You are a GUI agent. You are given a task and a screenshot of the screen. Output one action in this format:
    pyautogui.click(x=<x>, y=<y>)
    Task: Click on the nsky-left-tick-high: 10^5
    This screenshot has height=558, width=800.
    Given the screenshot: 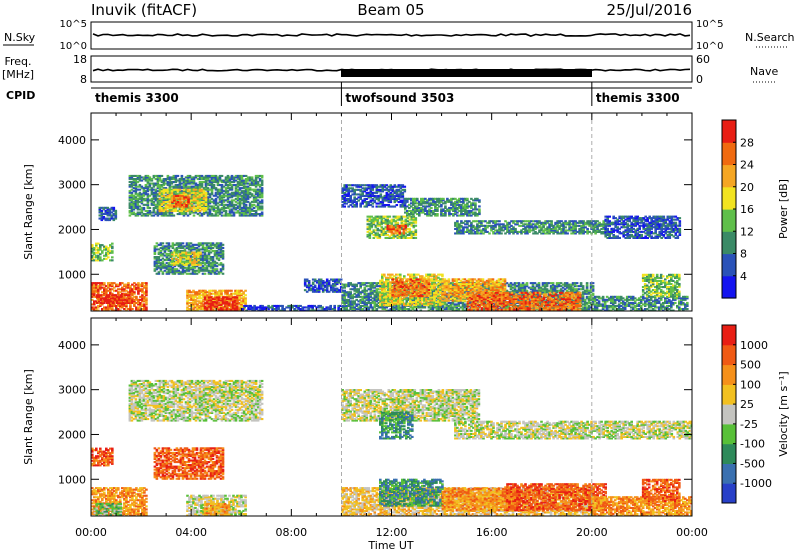 What is the action you would take?
    pyautogui.click(x=73, y=24)
    